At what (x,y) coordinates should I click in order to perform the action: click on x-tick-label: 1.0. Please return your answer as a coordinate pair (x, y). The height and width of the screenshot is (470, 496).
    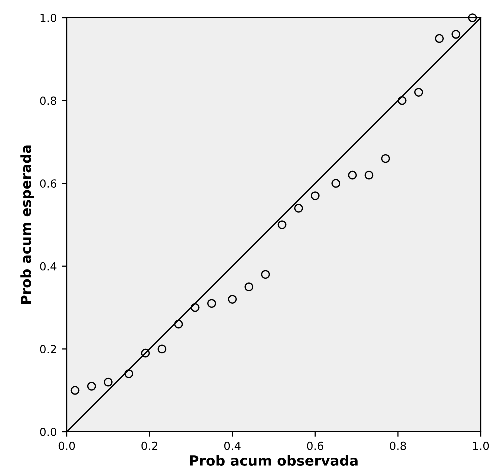
    Looking at the image, I should click on (481, 446).